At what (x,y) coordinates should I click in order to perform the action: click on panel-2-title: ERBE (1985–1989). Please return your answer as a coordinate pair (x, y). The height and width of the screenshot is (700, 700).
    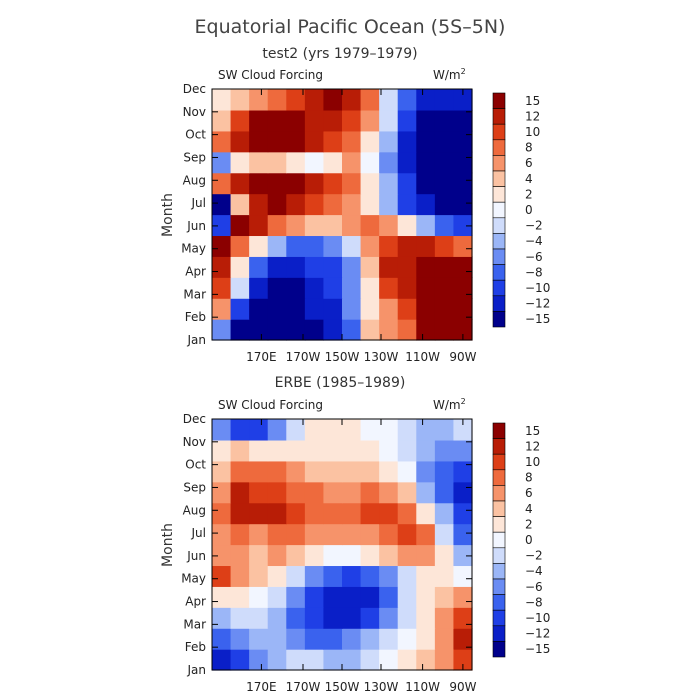
    Looking at the image, I should click on (340, 383).